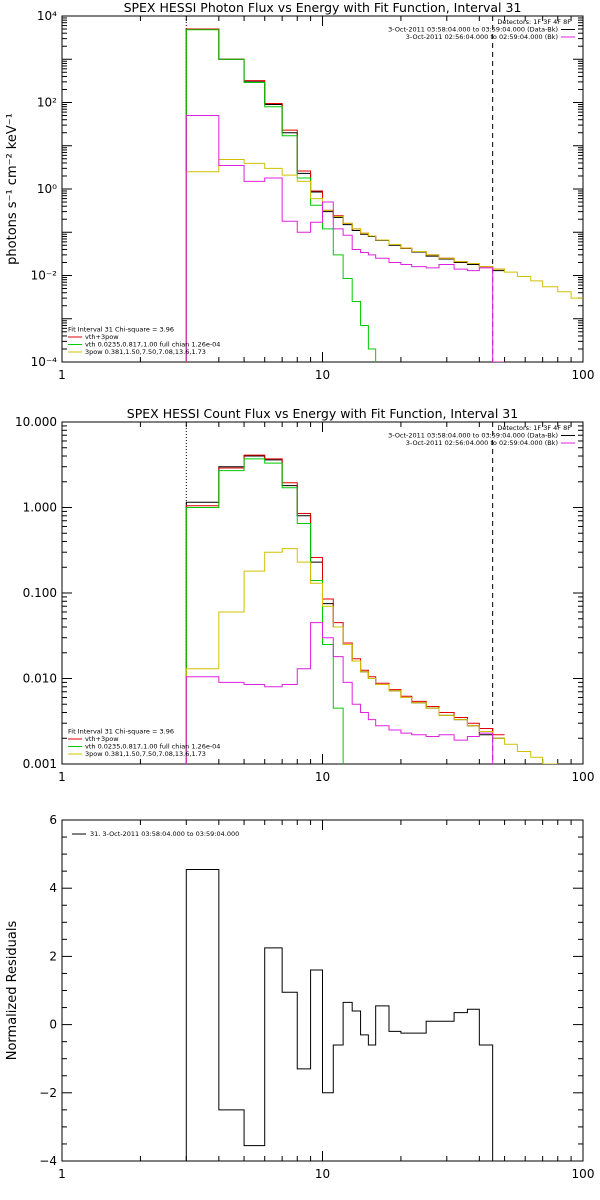 This screenshot has height=1200, width=600. I want to click on y-tick-label: −4, so click(48, 1161).